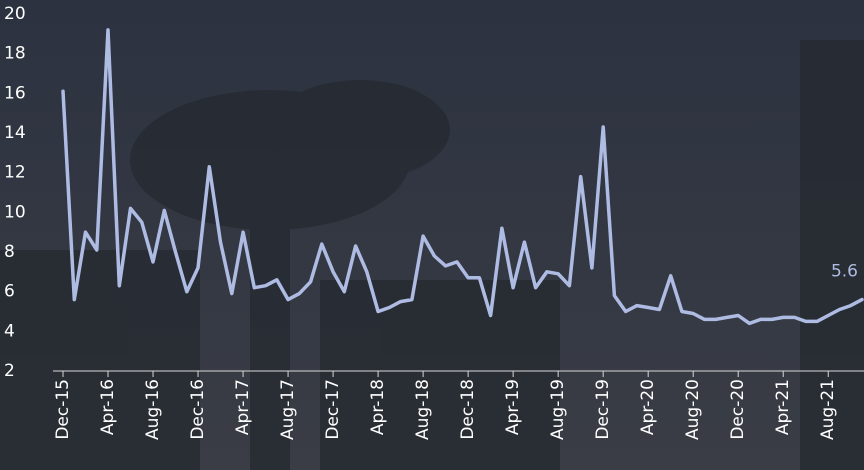 The width and height of the screenshot is (864, 470). I want to click on x-tick-label: Apr-17, so click(243, 407).